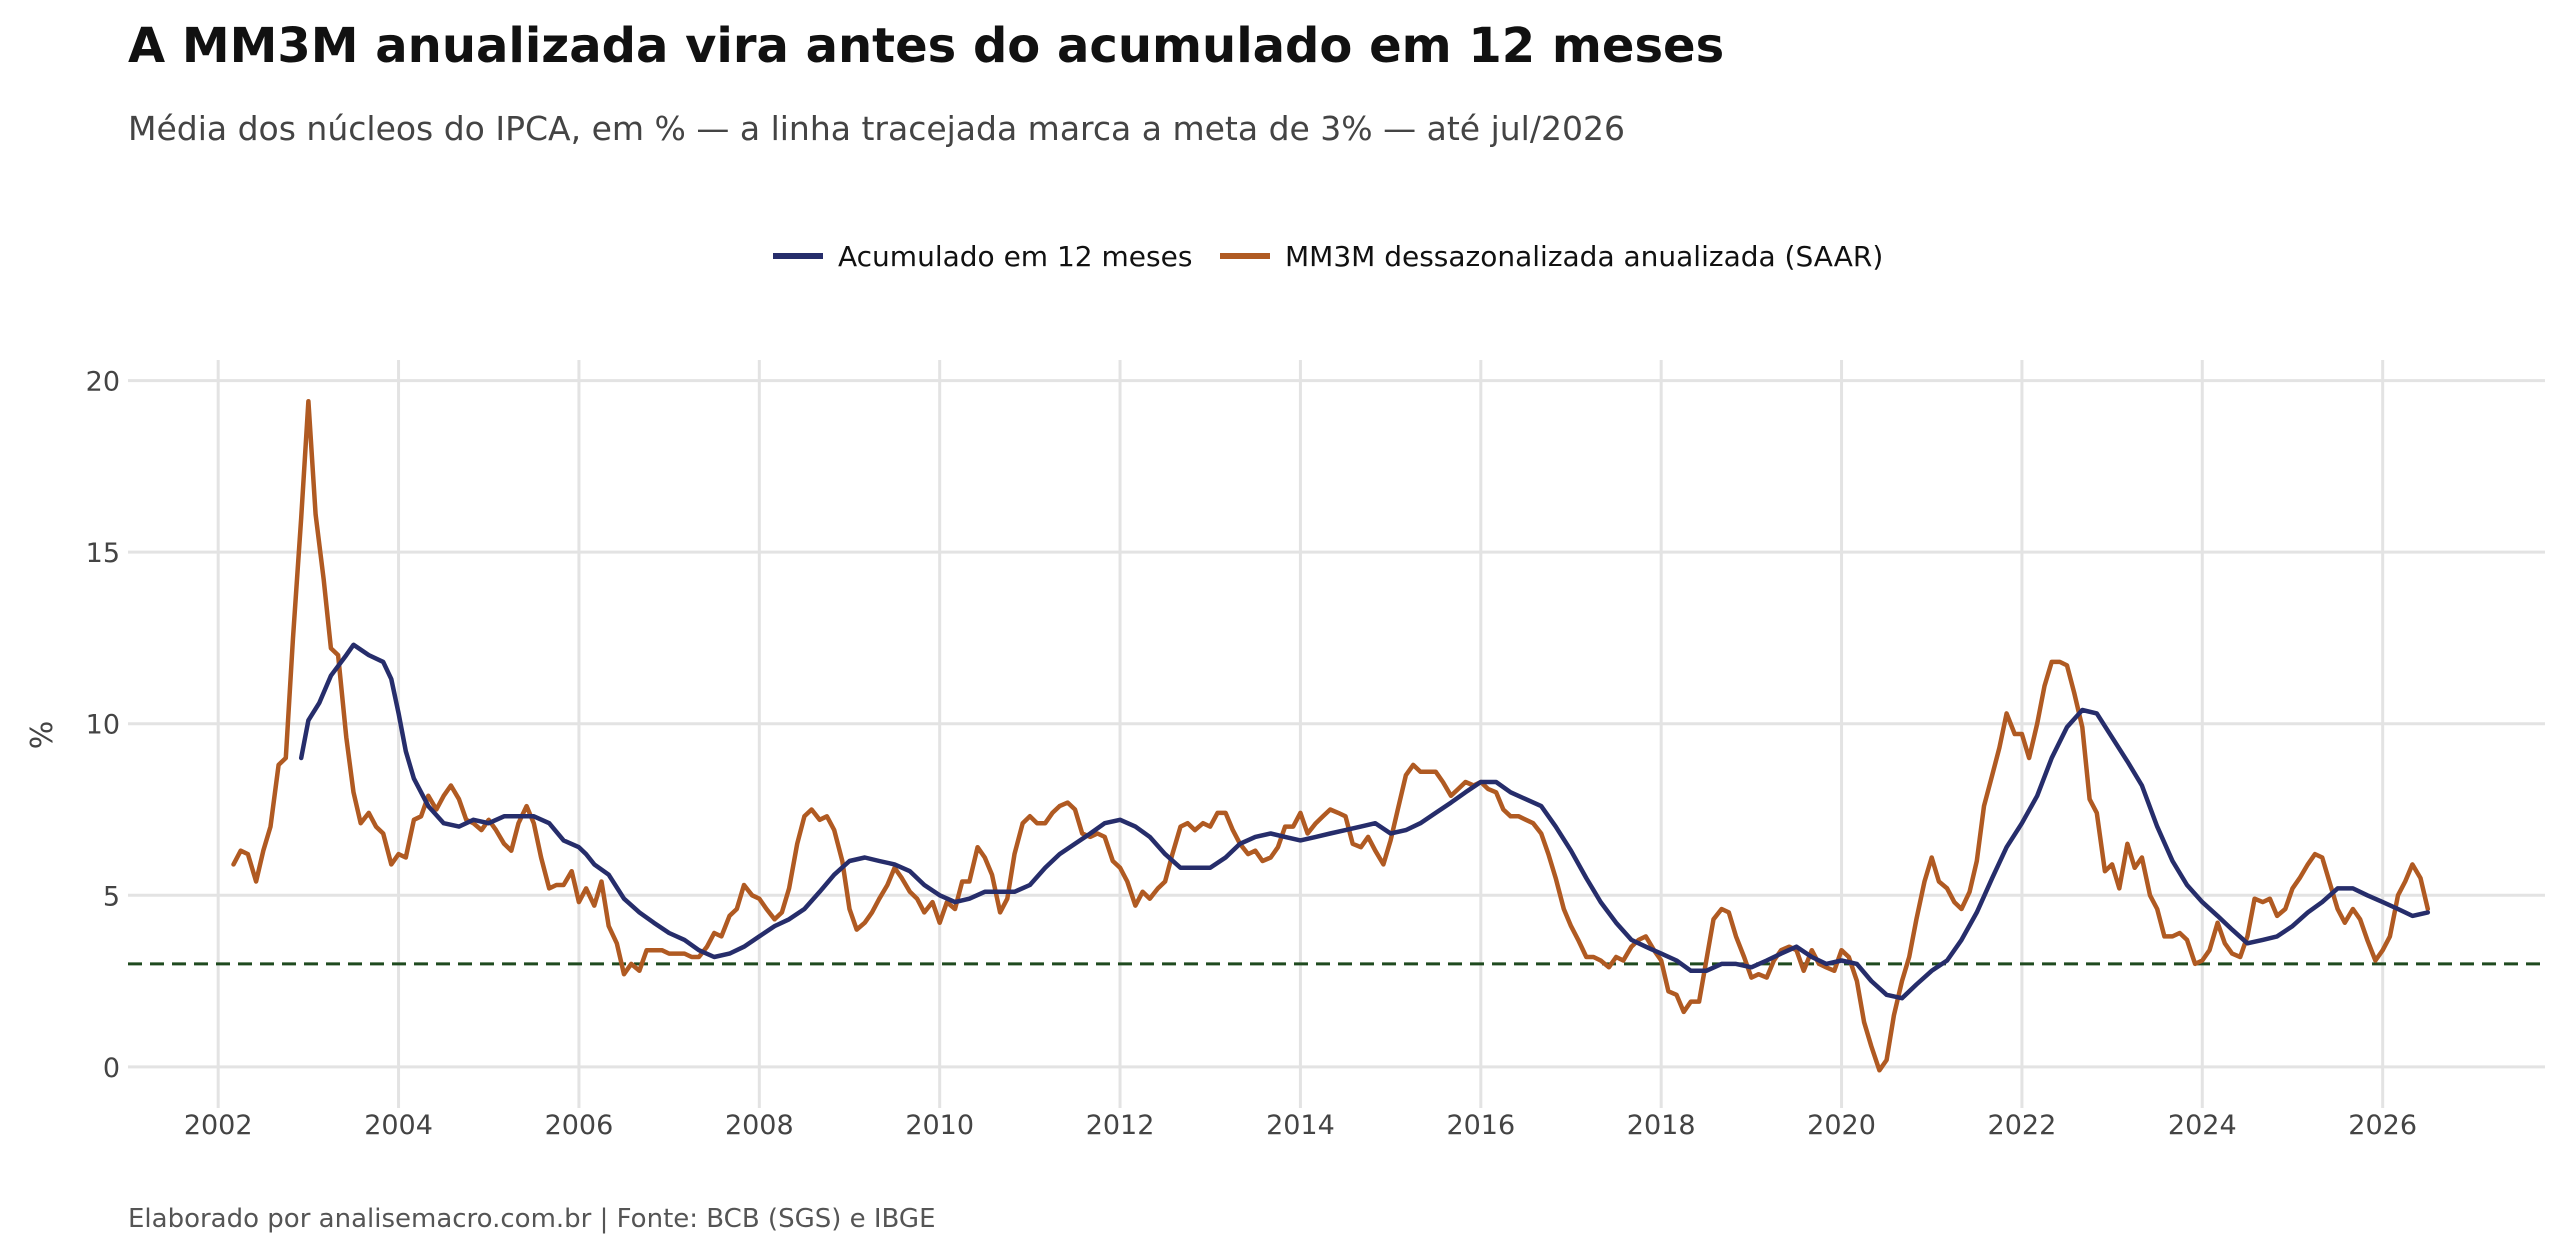  I want to click on y-tick-label-15: 15, so click(103, 553).